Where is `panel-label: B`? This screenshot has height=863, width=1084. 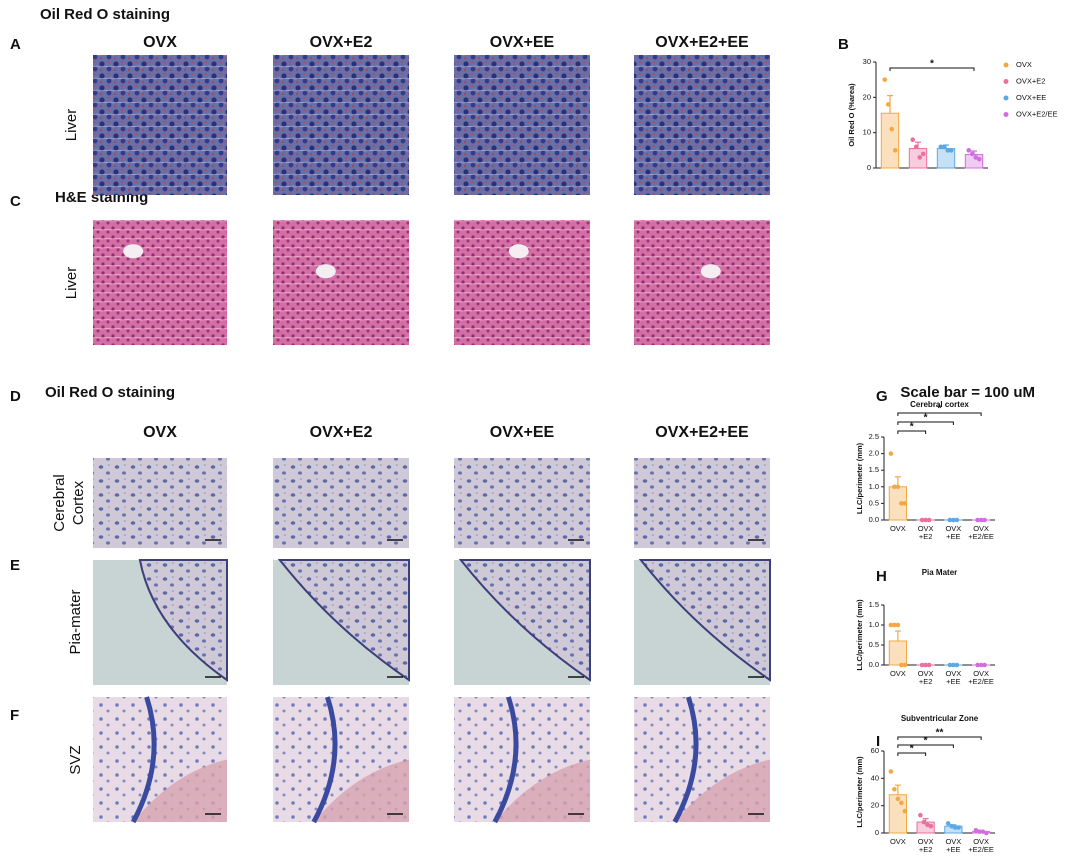
panel-label: B is located at coordinates (843, 44).